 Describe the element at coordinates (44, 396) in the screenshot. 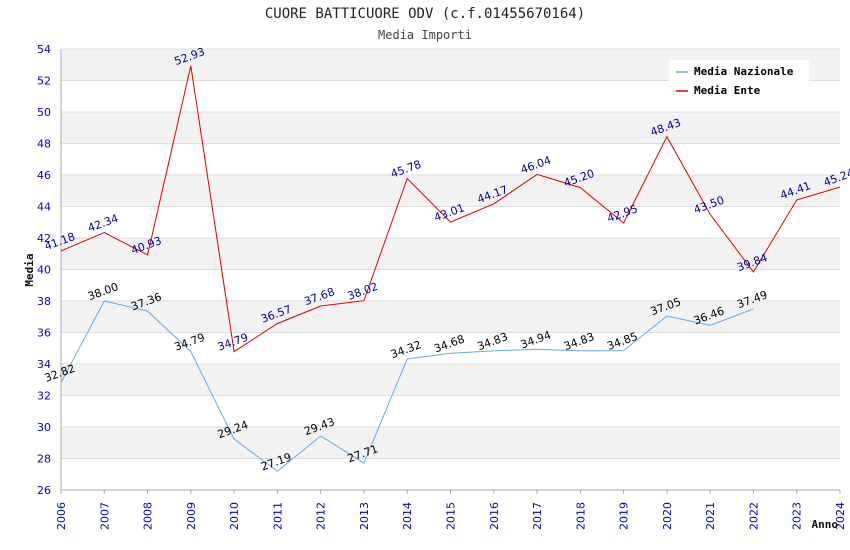

I see `y-tick-label: 32` at that location.